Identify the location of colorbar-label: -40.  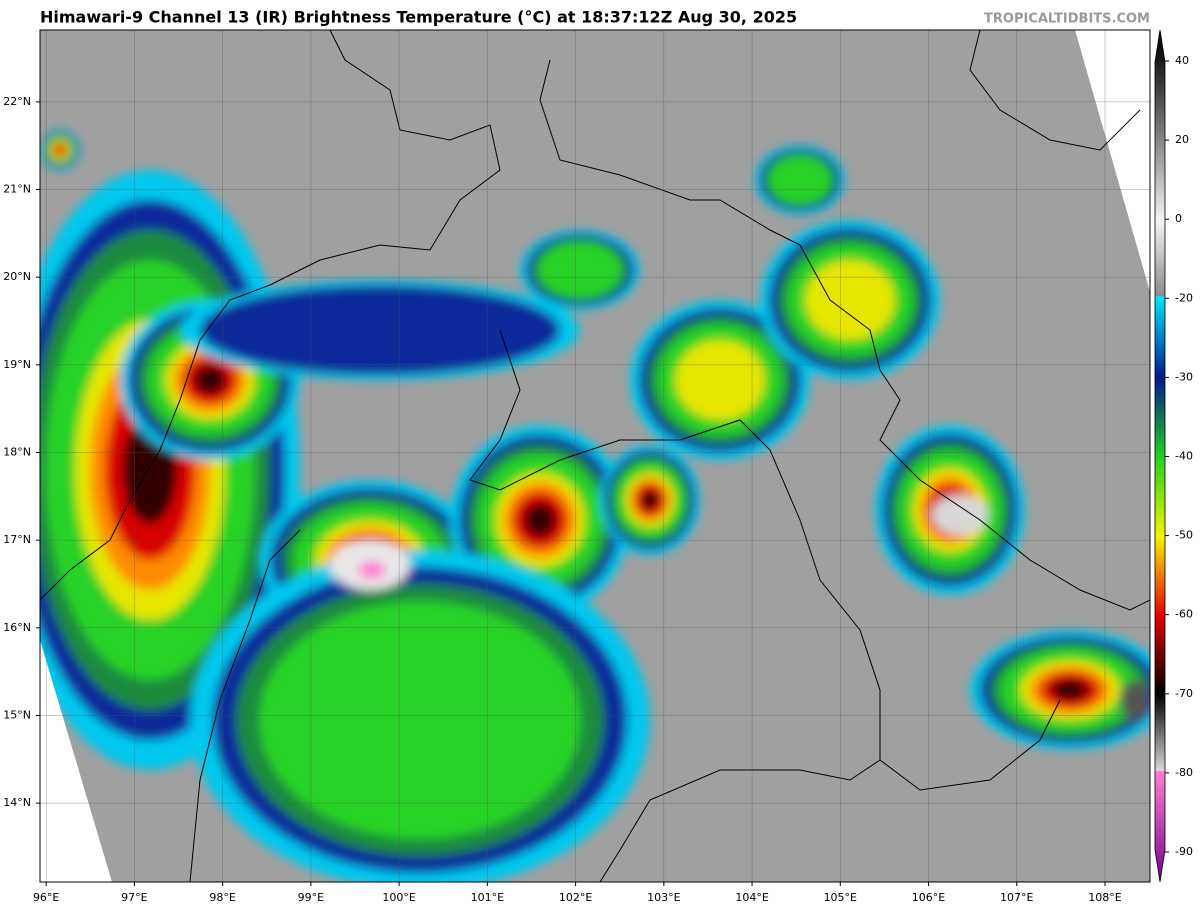
(1184, 456).